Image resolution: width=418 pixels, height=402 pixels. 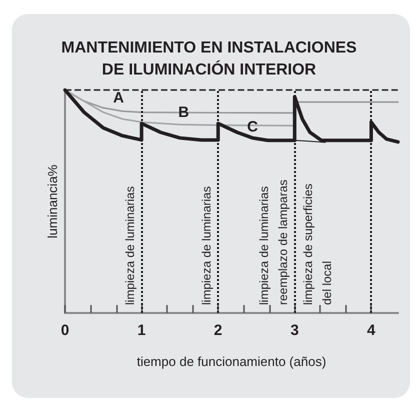 What do you see at coordinates (52, 201) in the screenshot?
I see `y-axis-title: luminancia%` at bounding box center [52, 201].